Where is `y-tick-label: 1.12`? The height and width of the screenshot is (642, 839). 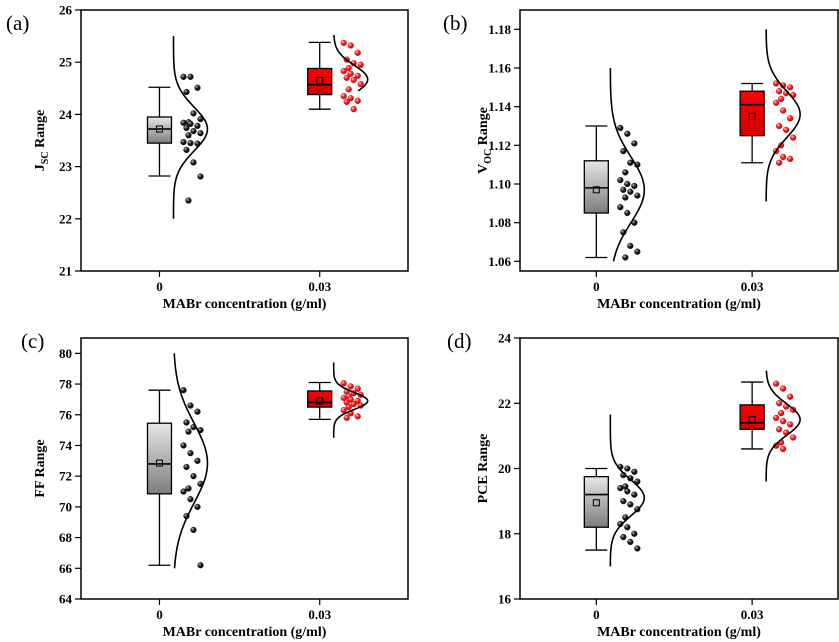 y-tick-label: 1.12 is located at coordinates (499, 145).